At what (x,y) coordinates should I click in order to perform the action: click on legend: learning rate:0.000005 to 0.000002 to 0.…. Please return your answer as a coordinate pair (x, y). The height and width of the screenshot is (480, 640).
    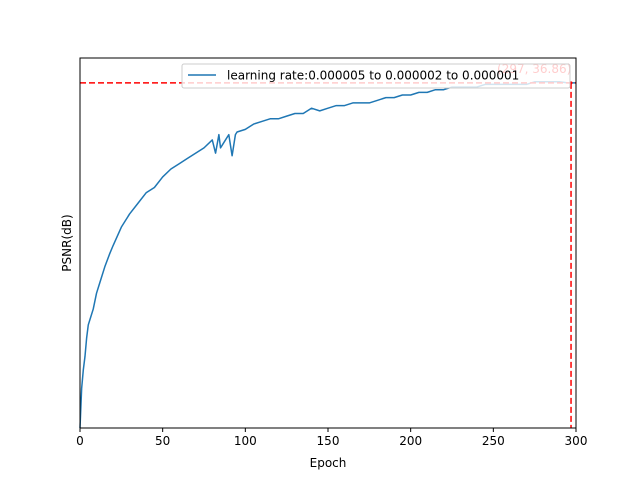
    Looking at the image, I should click on (376, 76).